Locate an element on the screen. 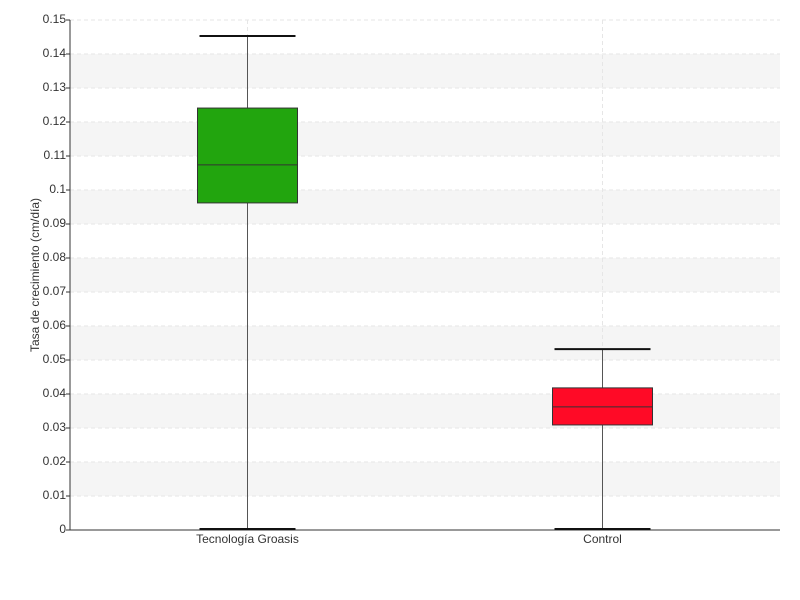 The width and height of the screenshot is (800, 600). y-tick-label: 0.09 is located at coordinates (55, 223).